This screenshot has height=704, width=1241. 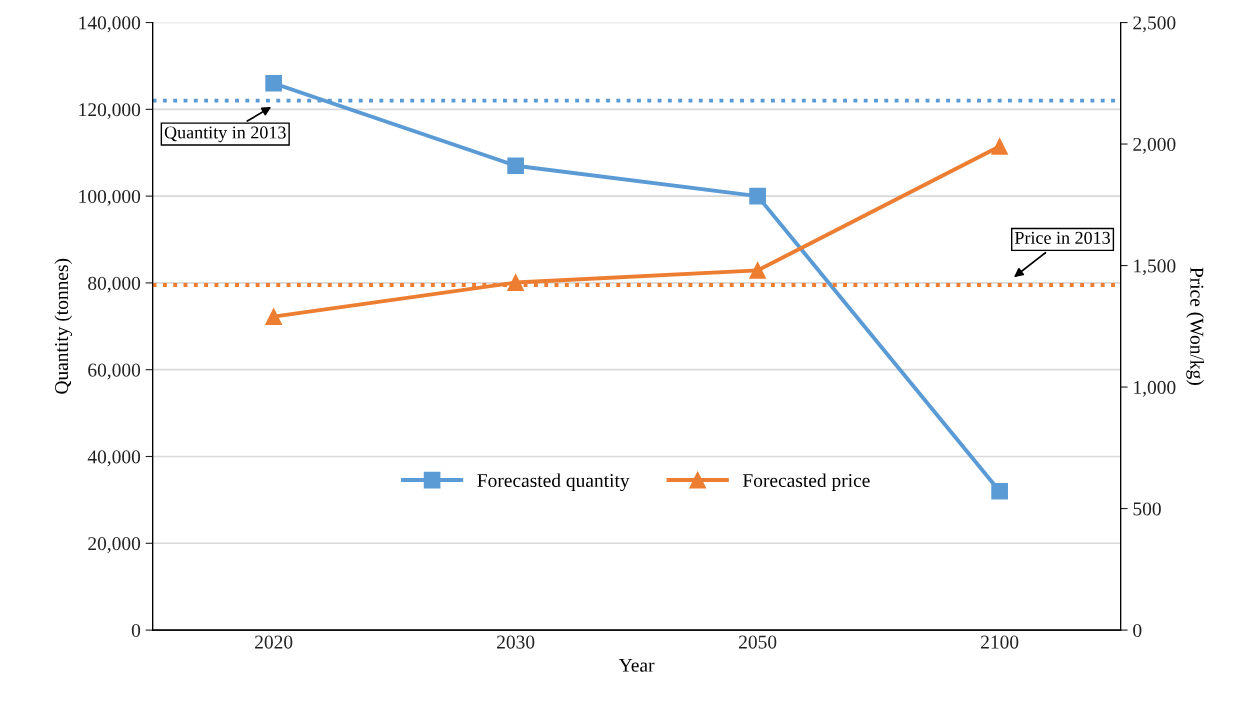 What do you see at coordinates (110, 24) in the screenshot?
I see `y-tick-label: 140,000` at bounding box center [110, 24].